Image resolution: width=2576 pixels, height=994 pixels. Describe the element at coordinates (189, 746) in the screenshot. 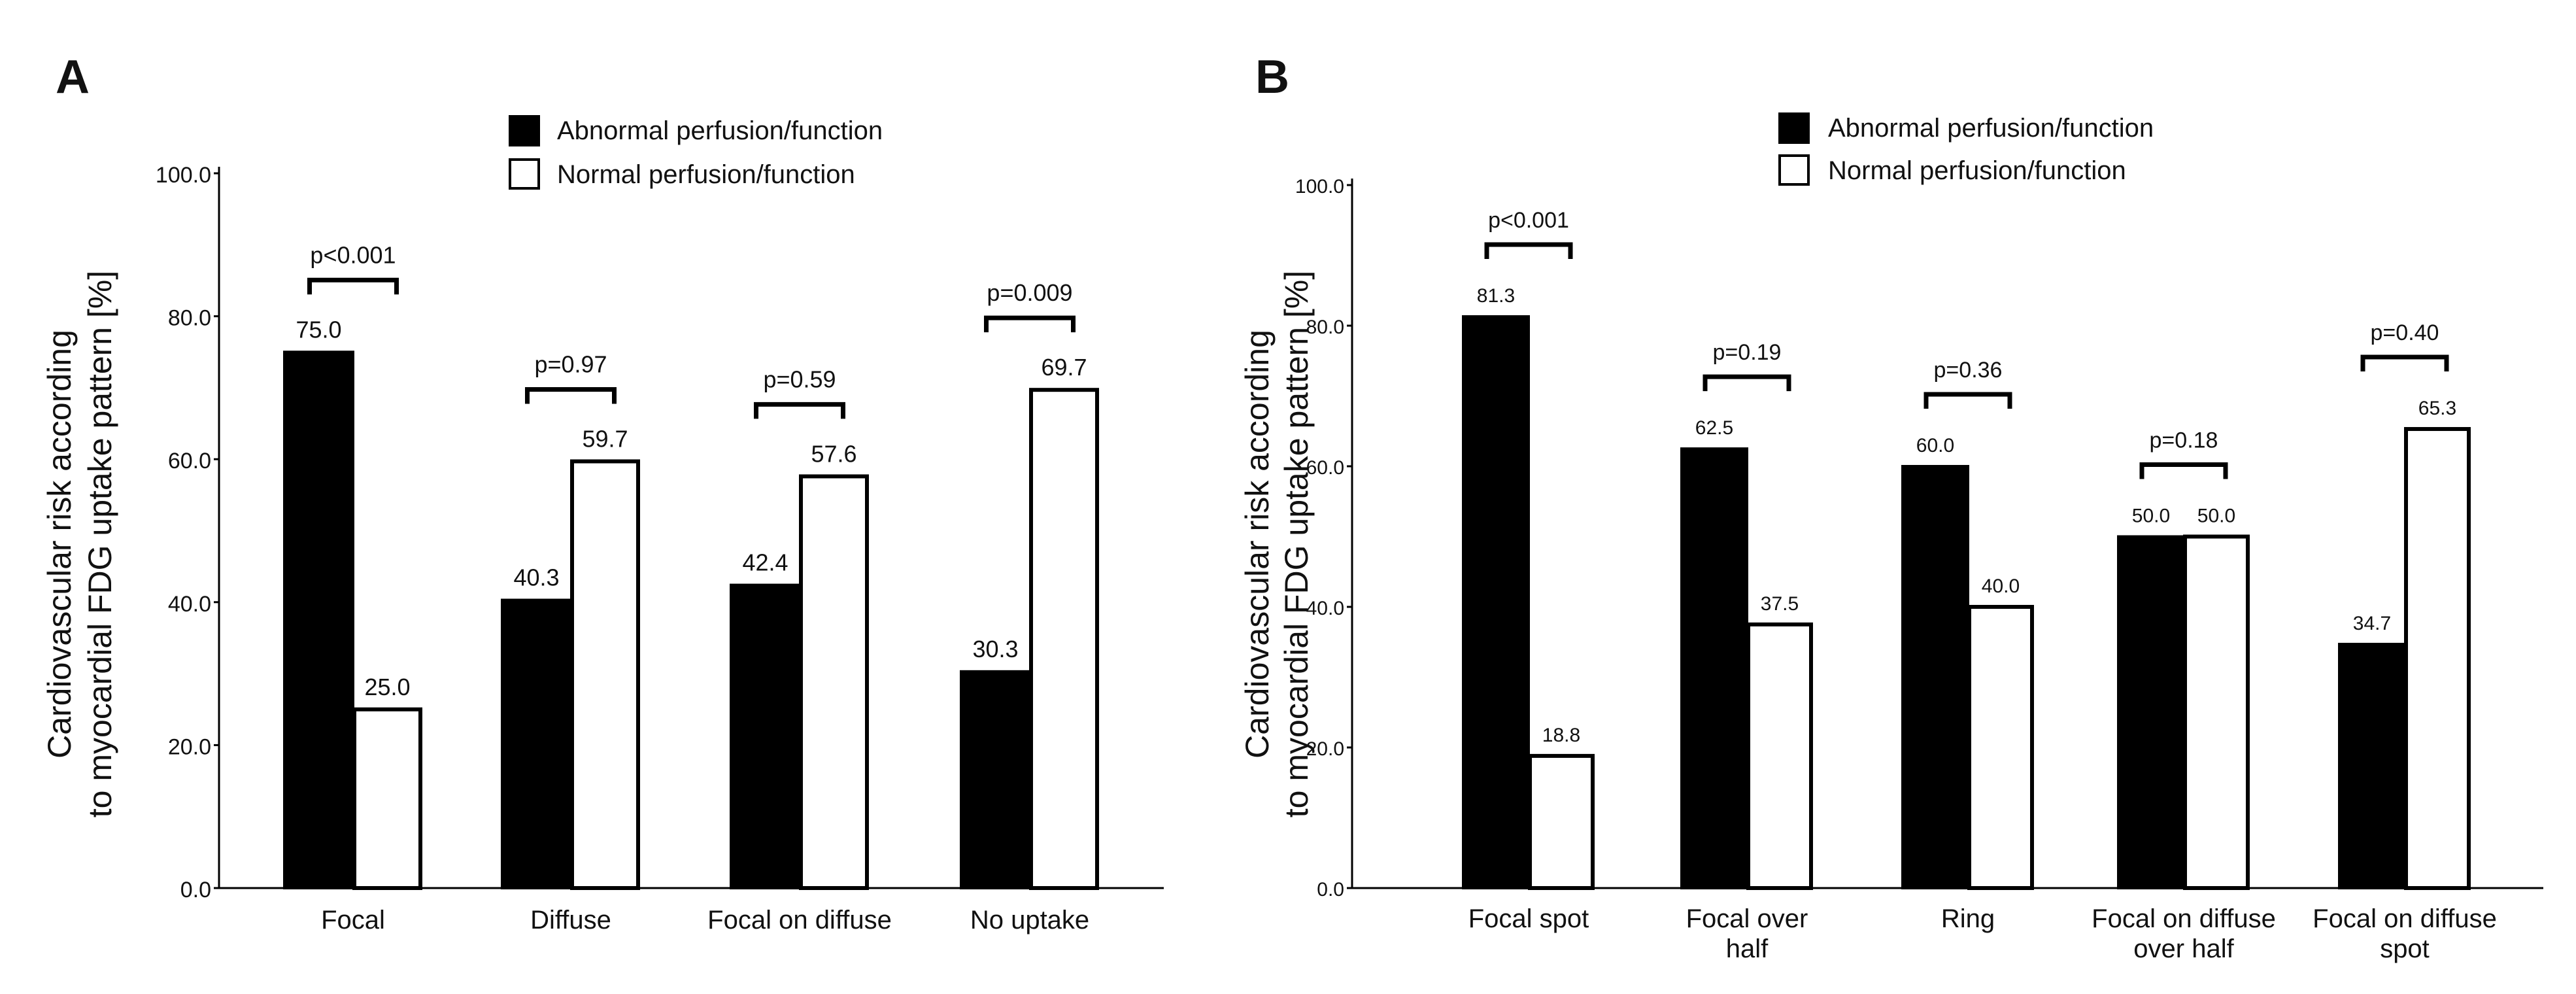

I see `y-tick-label-a: 20.0` at that location.